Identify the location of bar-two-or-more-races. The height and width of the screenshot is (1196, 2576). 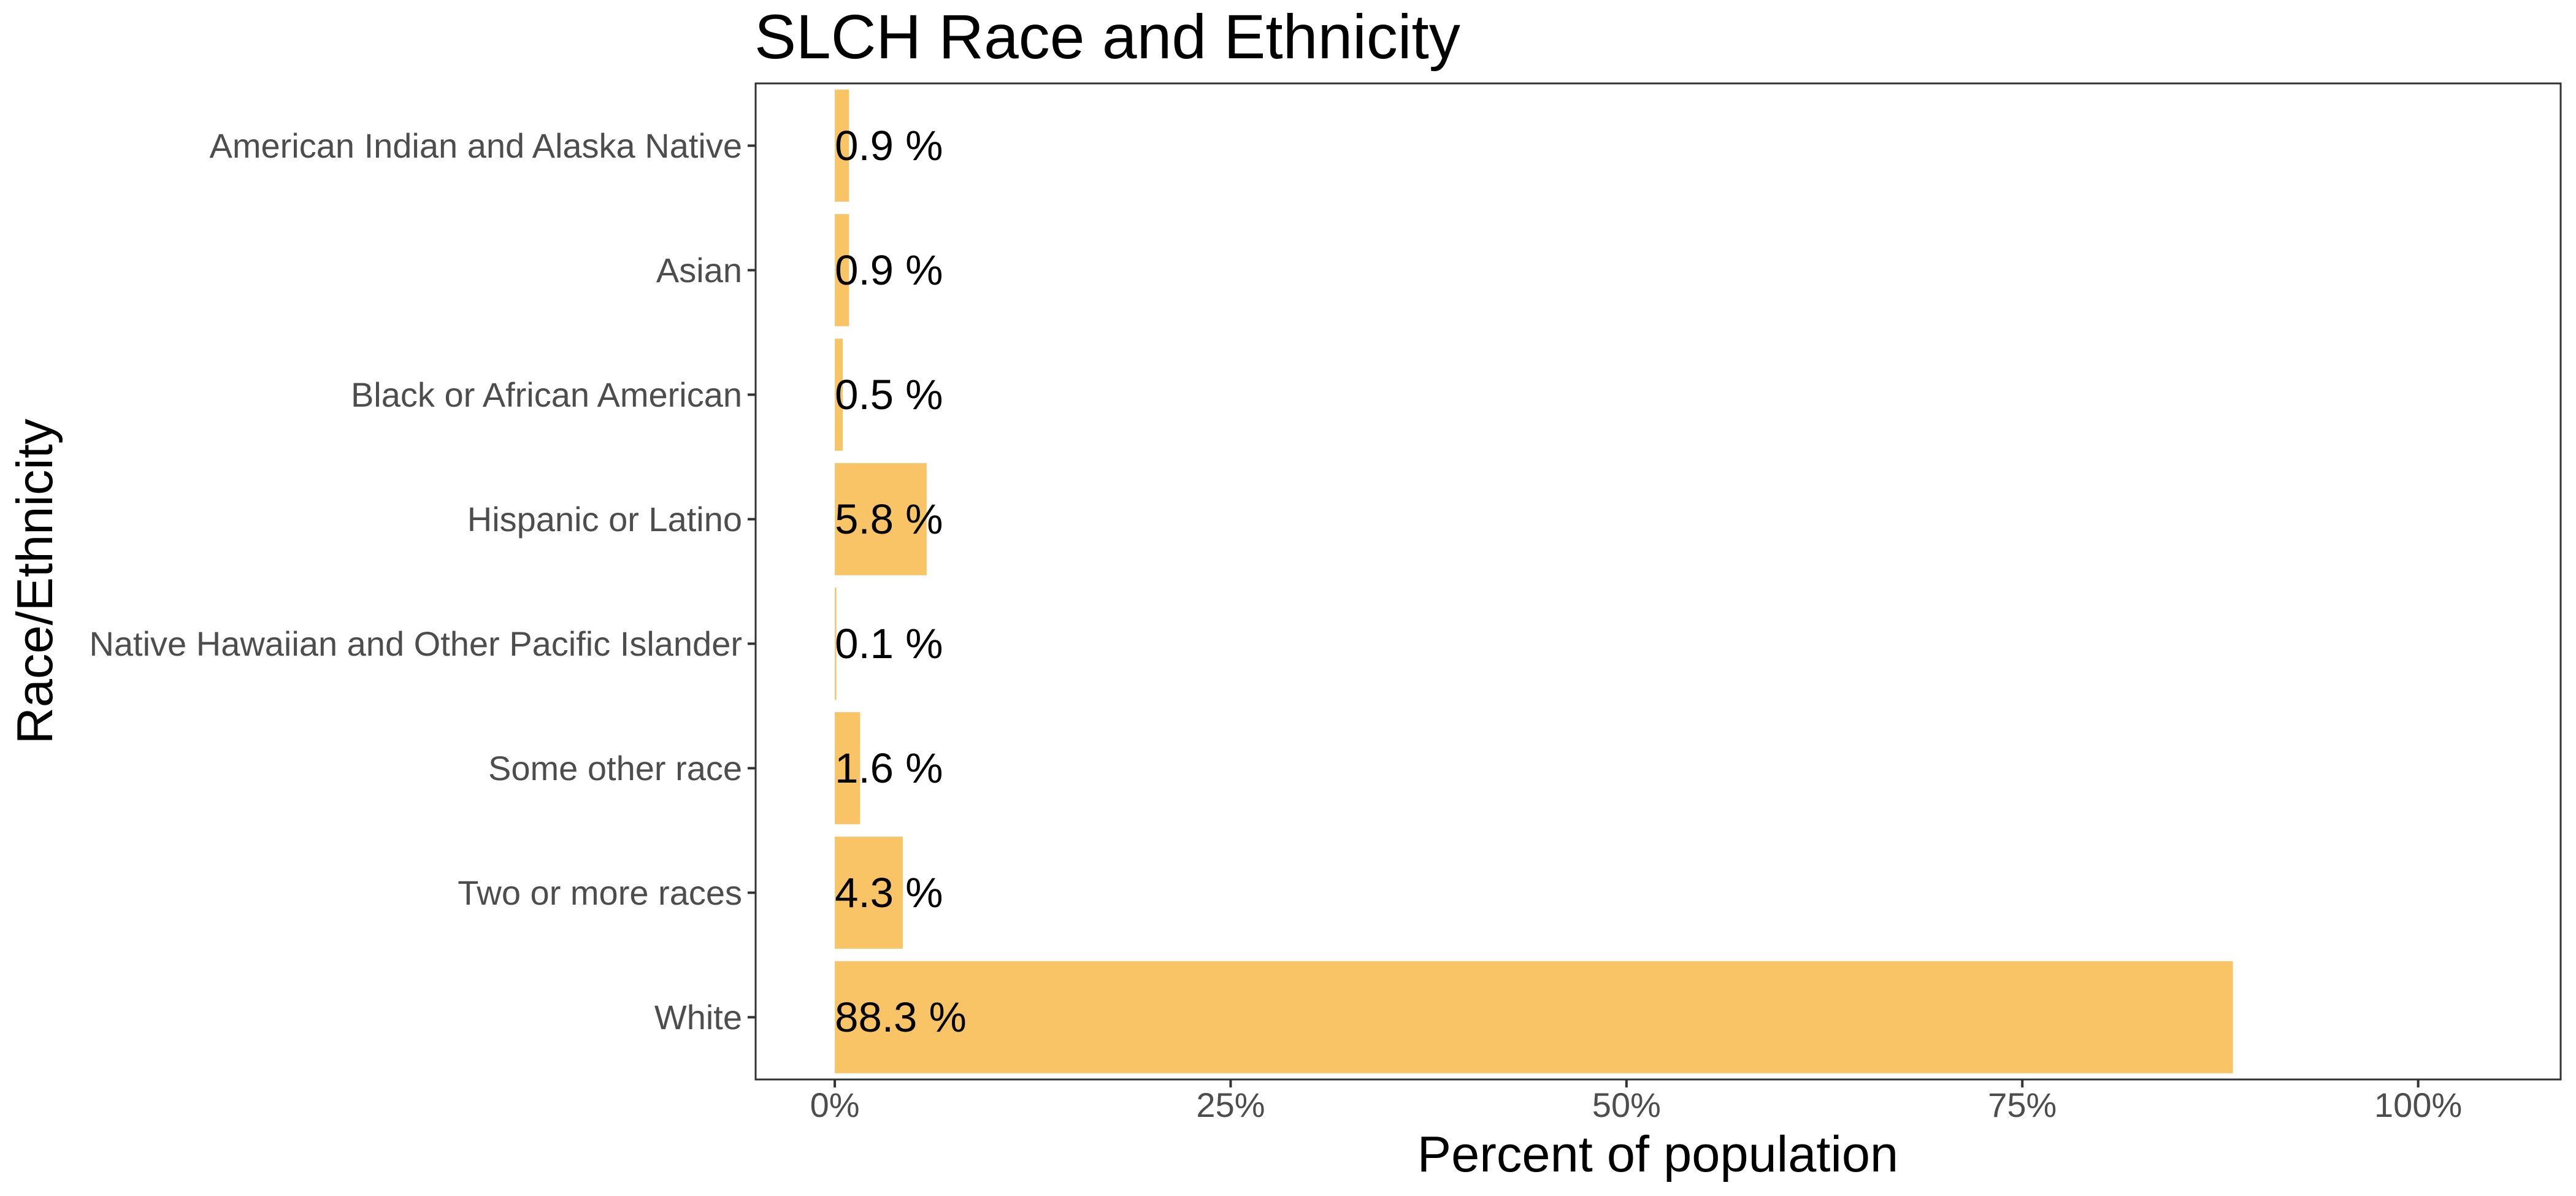
(869, 893).